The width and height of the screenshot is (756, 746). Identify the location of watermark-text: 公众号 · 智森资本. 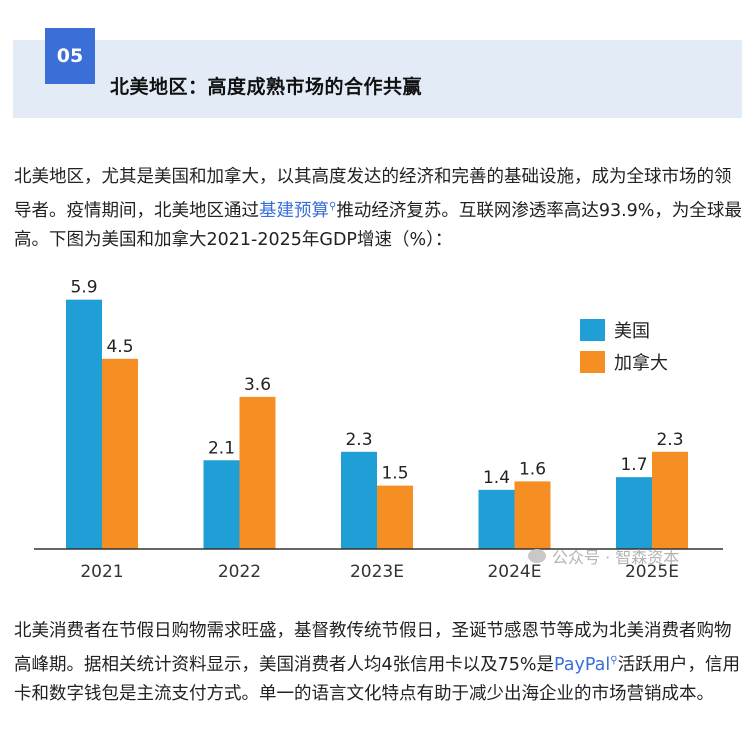
(616, 557).